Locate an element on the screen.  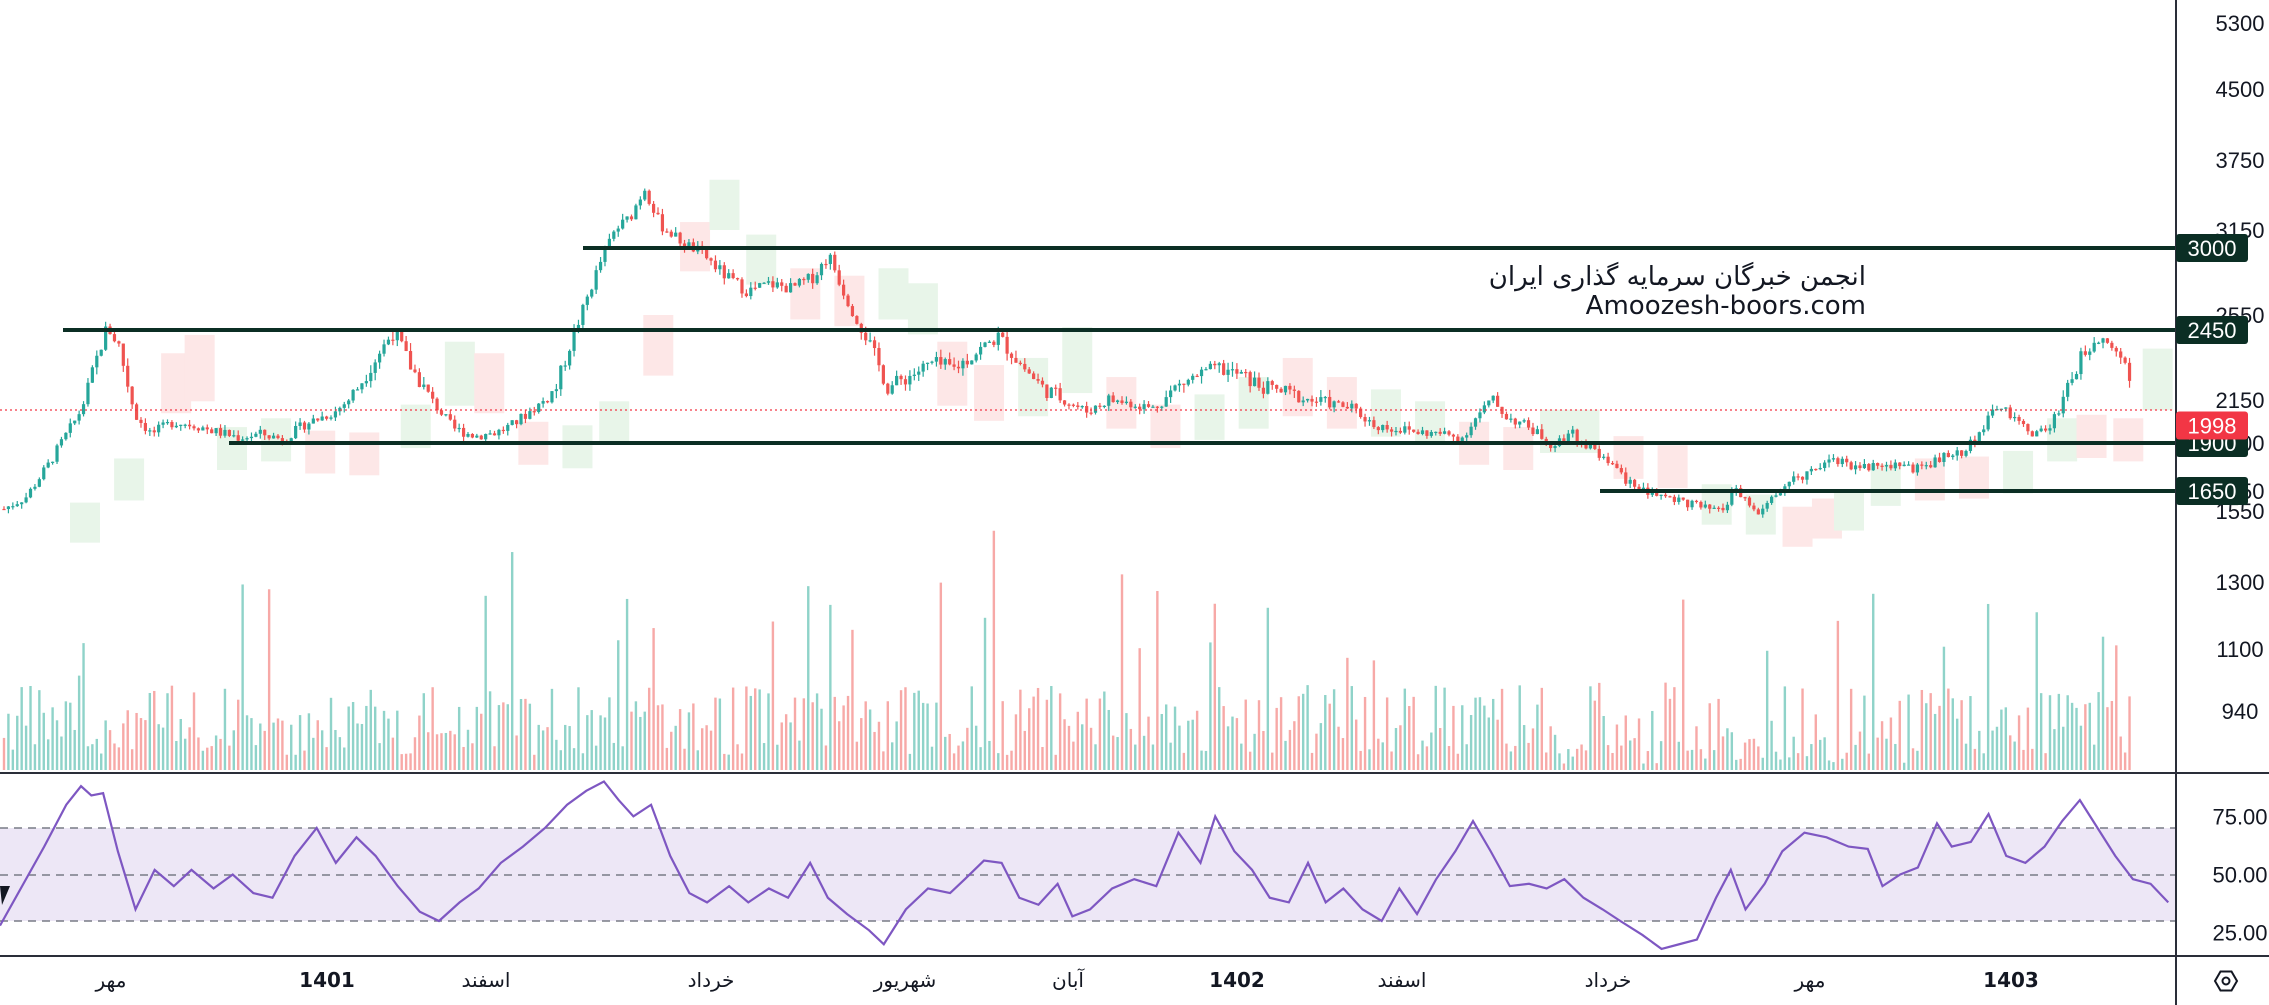
rsi-tick-label: 75.00 is located at coordinates (2239, 816).